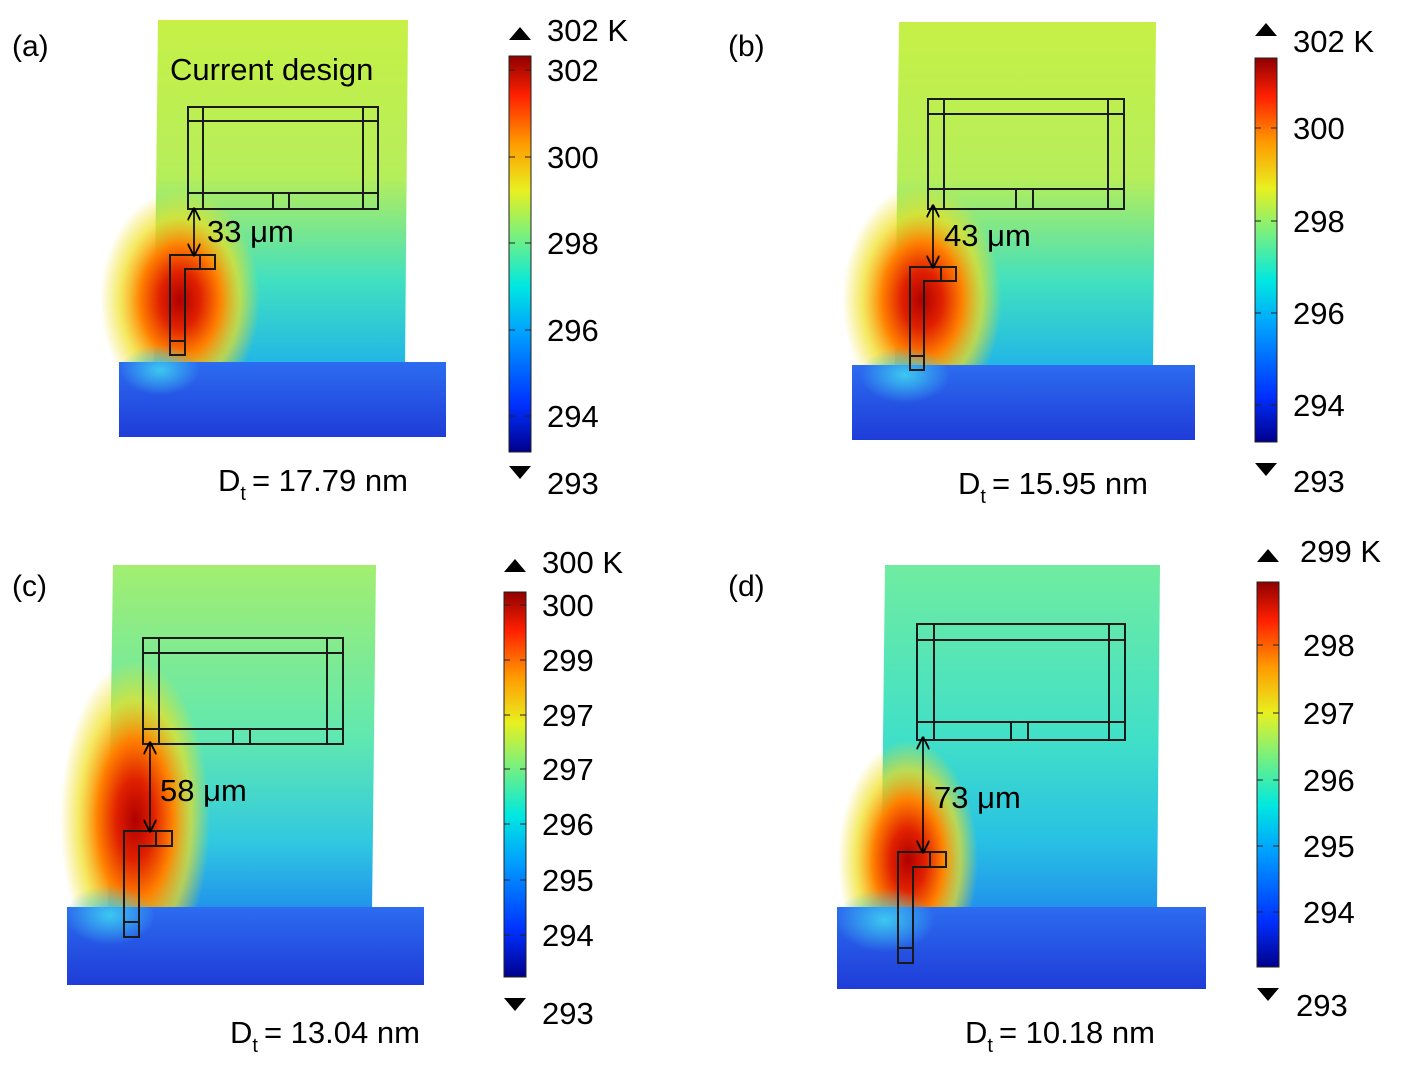  Describe the element at coordinates (325, 1036) in the screenshot. I see `panel-c-dt-label: Dt = 13.04 nm` at that location.